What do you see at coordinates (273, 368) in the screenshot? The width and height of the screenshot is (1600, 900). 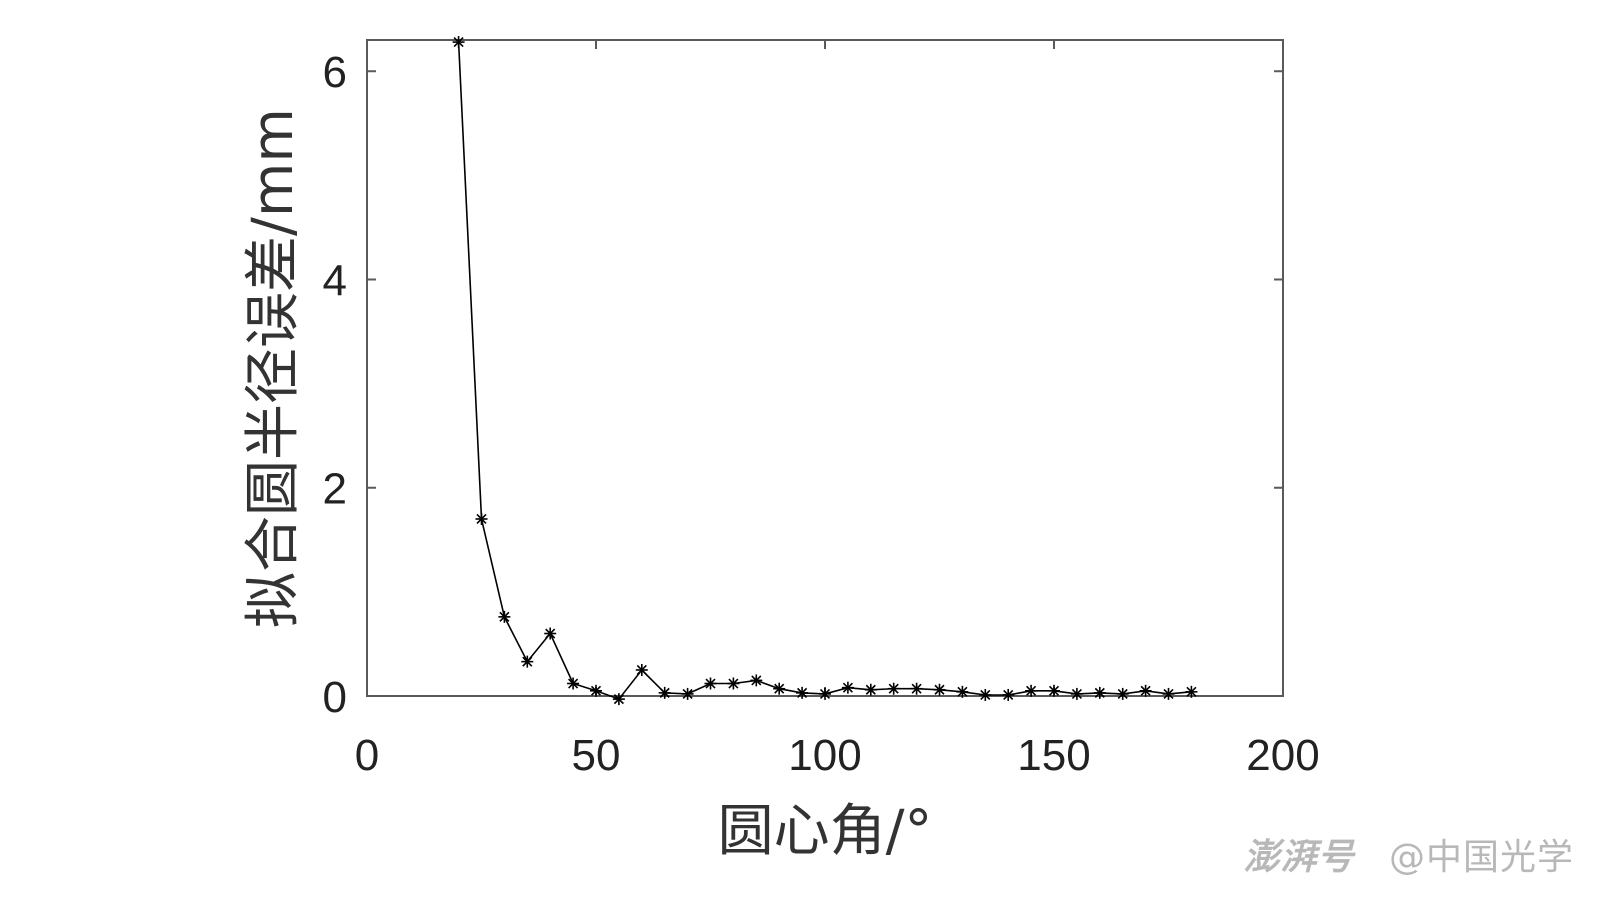 I see `y-axis-title: 拟合圆半径误差/mm` at bounding box center [273, 368].